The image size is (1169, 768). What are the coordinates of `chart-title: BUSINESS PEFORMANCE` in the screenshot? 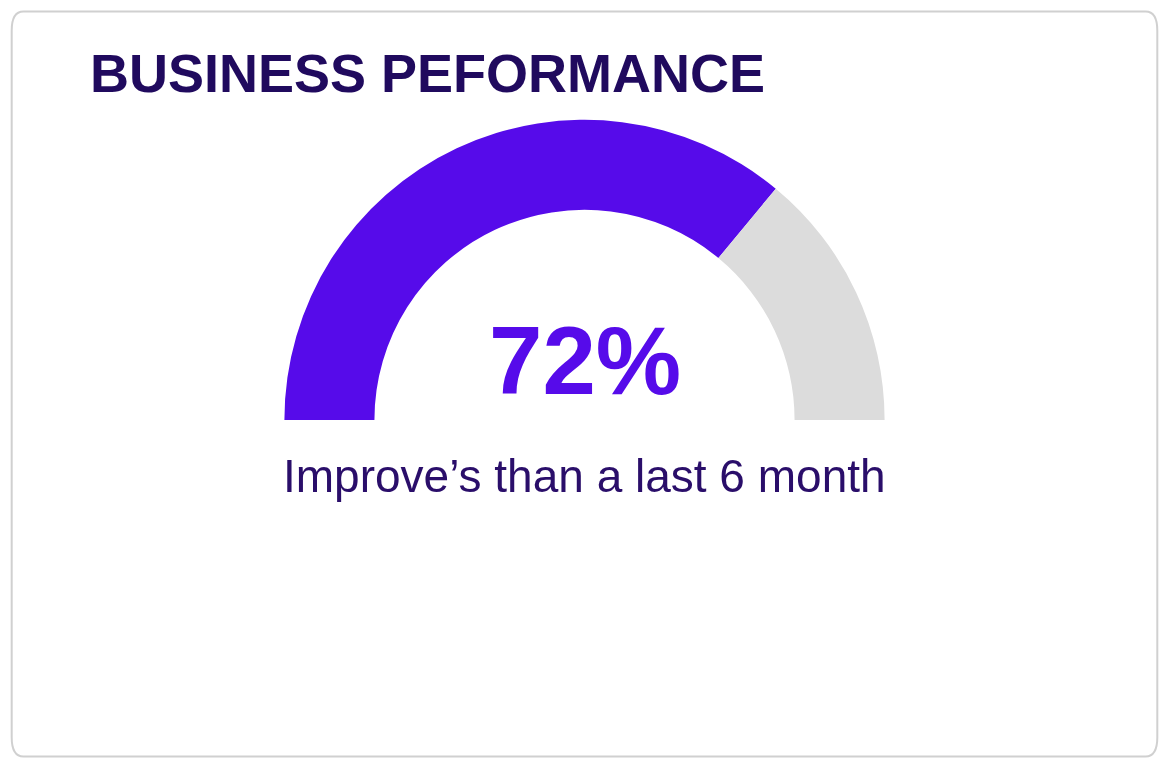 It's located at (428, 73).